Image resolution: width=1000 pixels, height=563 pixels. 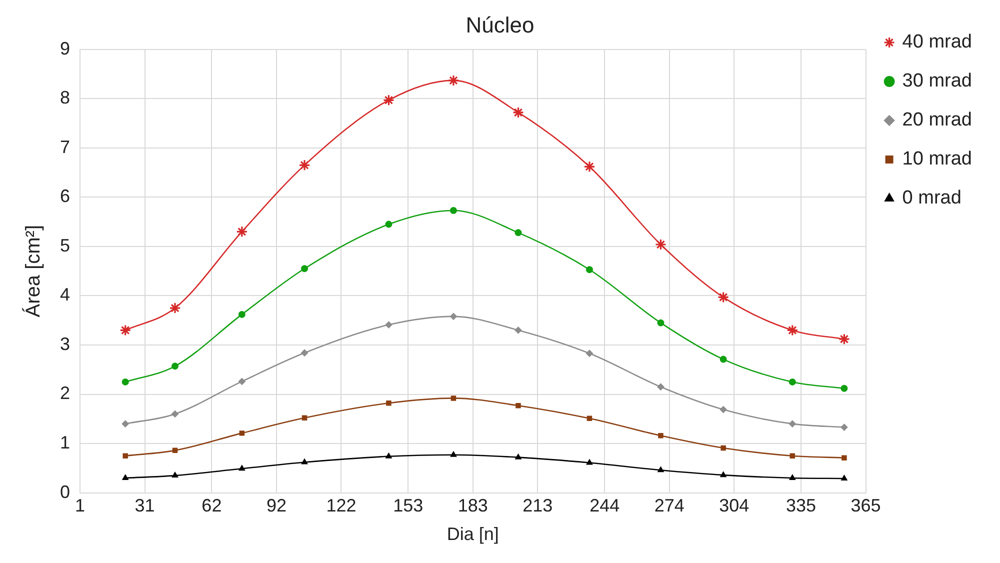 I want to click on x-tick-label: 365, so click(x=865, y=506).